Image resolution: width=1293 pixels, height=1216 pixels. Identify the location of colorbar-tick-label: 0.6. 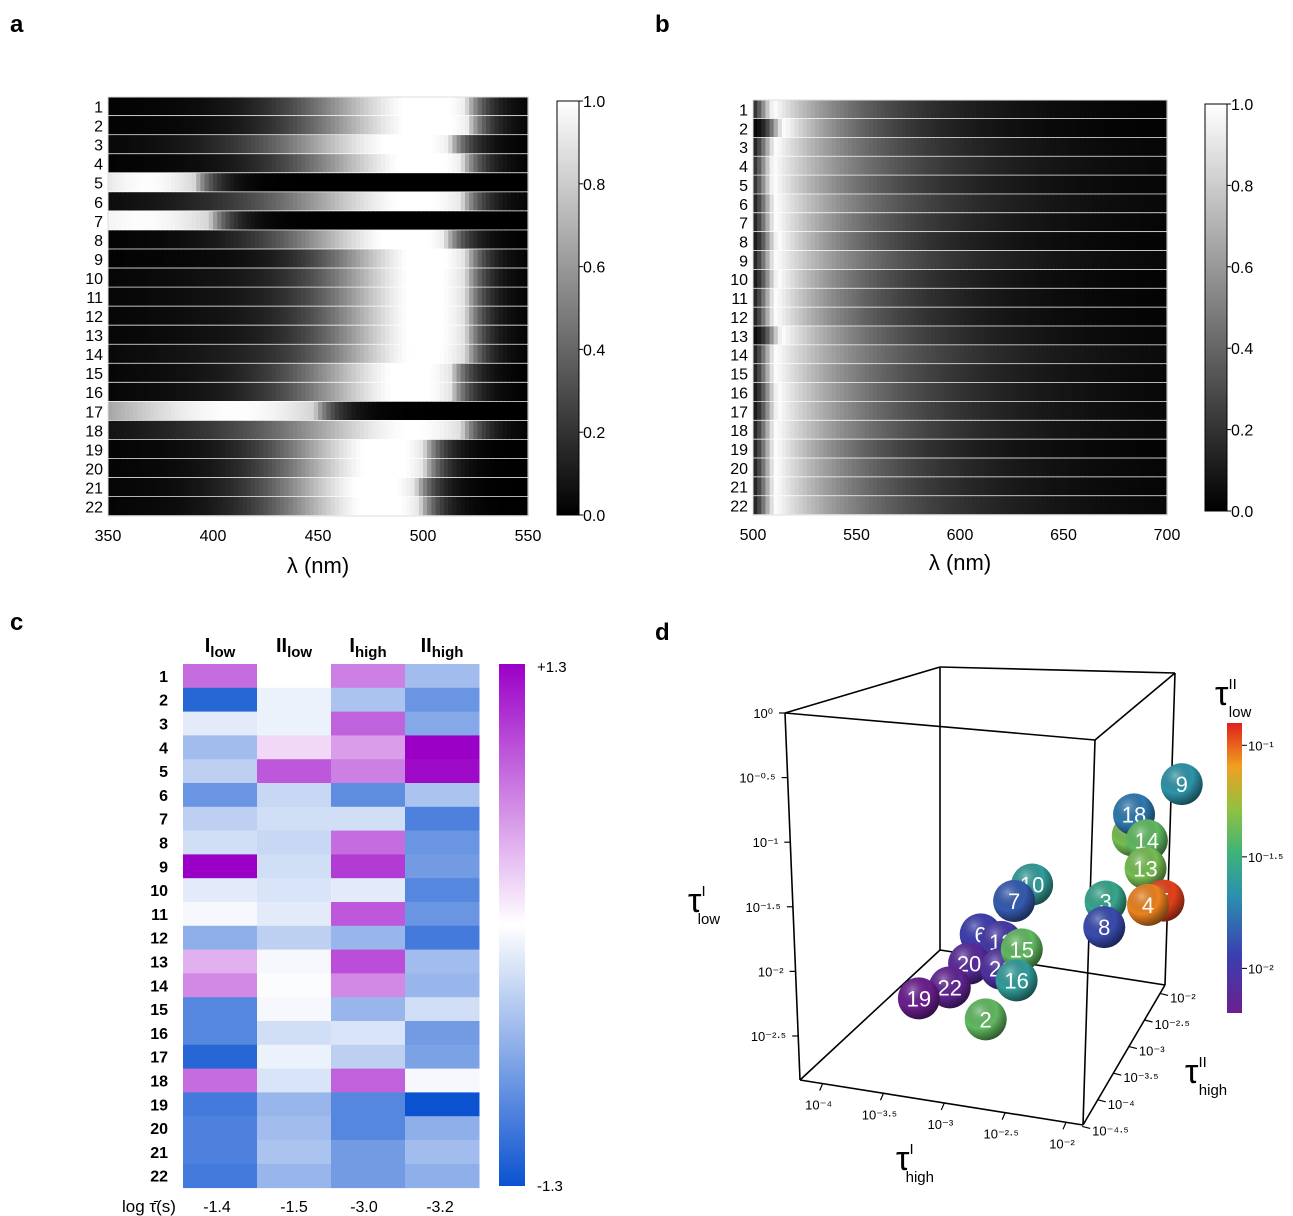
(594, 268).